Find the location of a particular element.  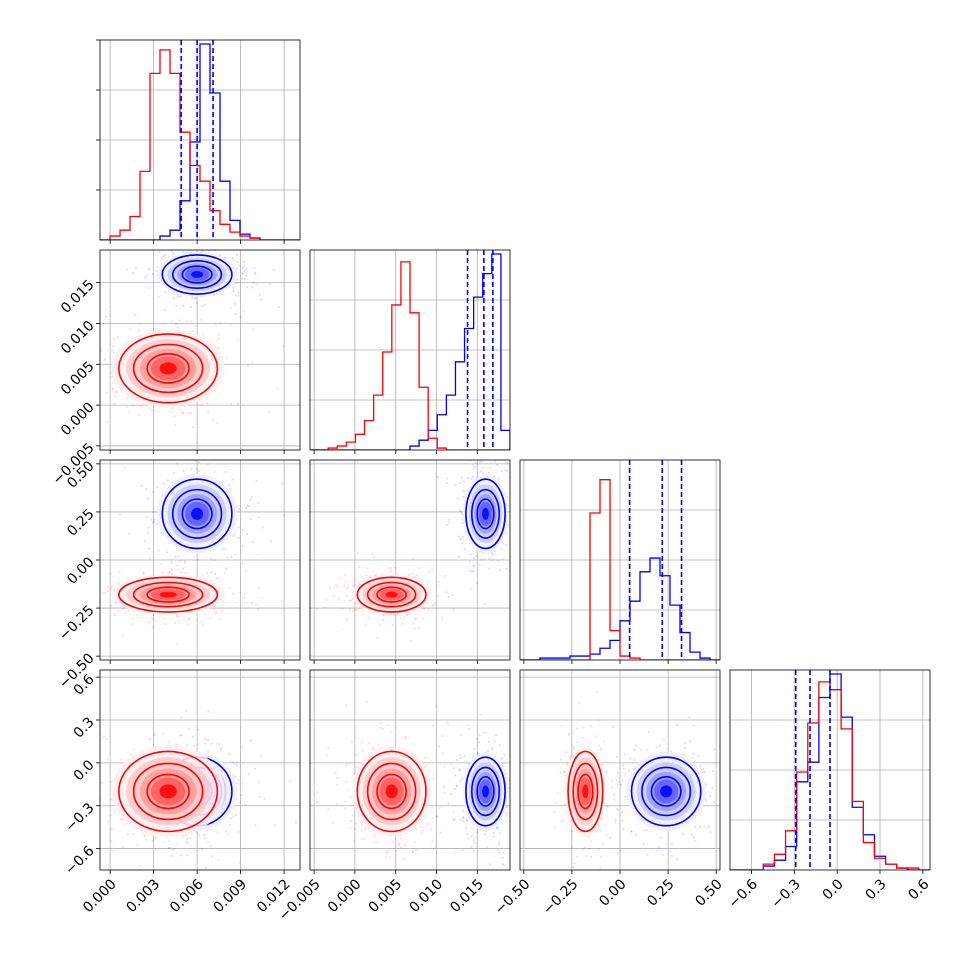

panel-p3-p2 is located at coordinates (620, 771).